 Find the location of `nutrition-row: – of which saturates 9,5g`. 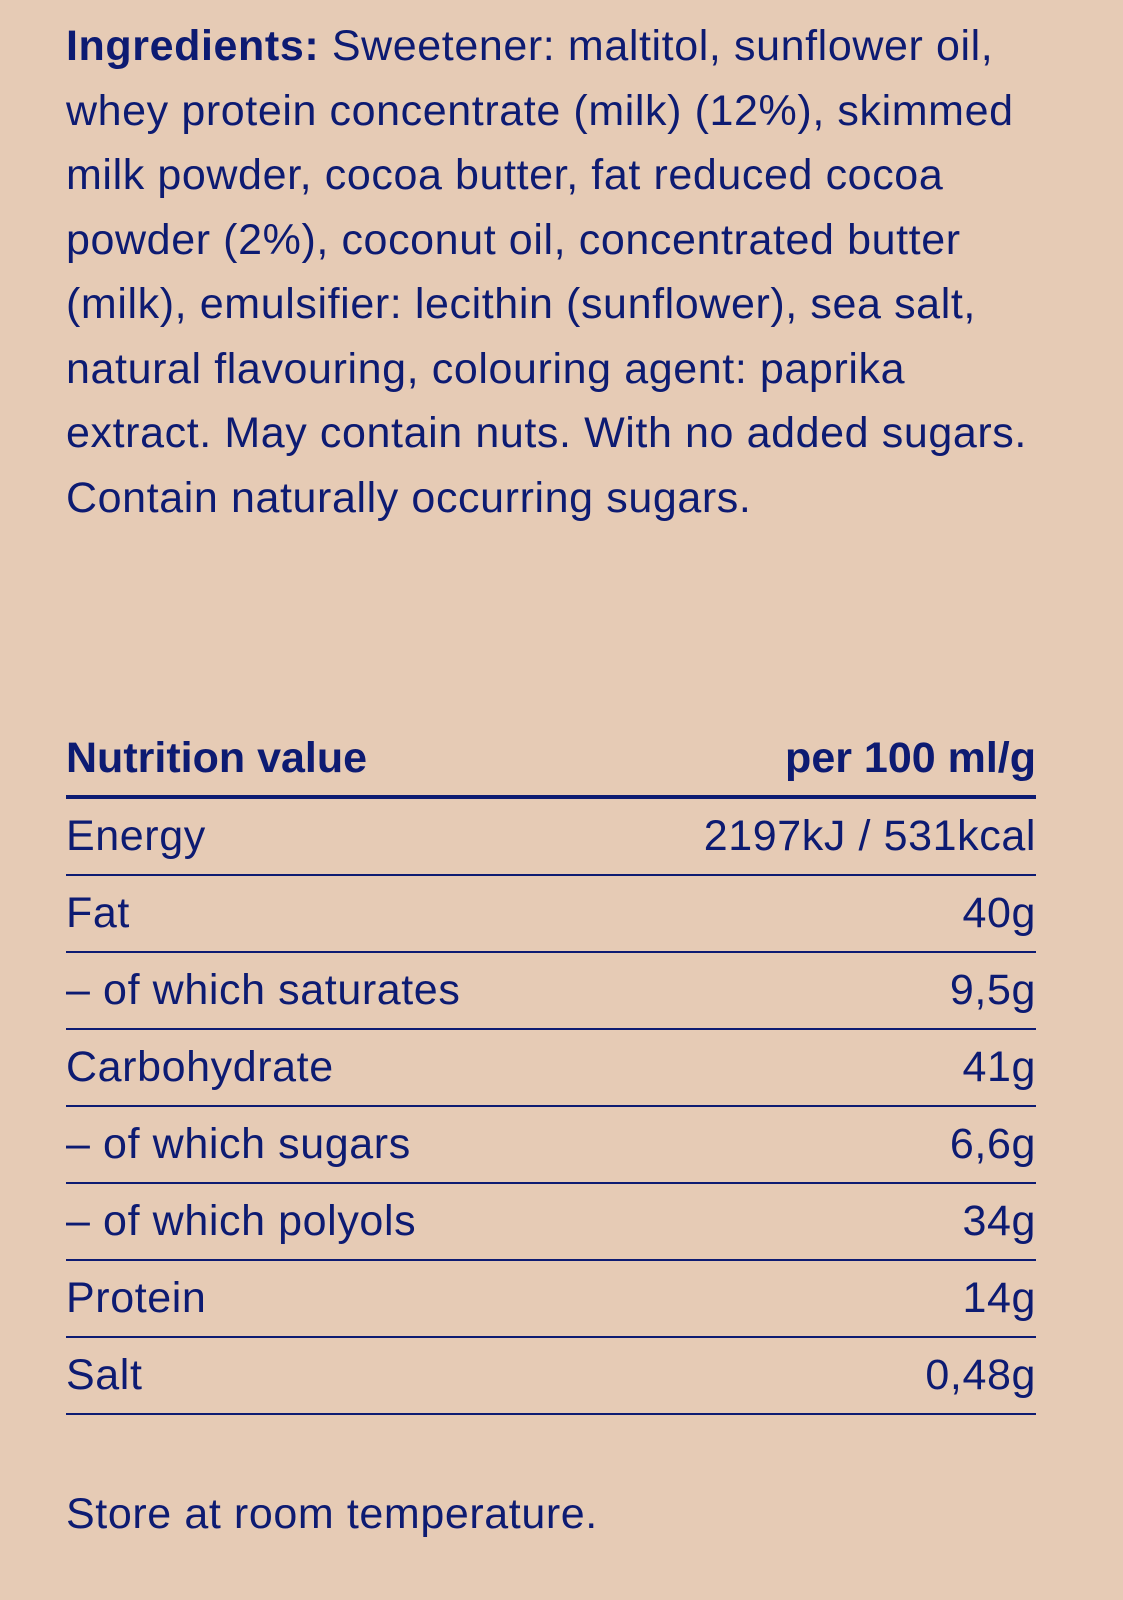

nutrition-row: – of which saturates 9,5g is located at coordinates (551, 991).